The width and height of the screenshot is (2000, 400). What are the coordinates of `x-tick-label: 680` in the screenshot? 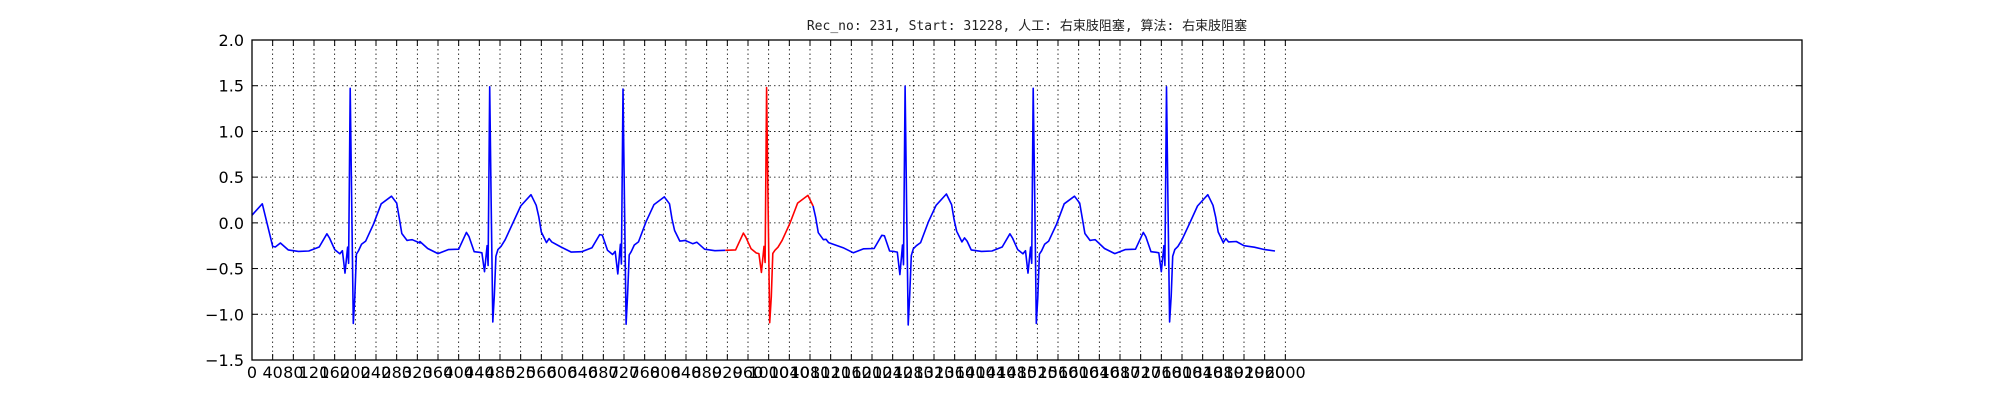 It's located at (603, 372).